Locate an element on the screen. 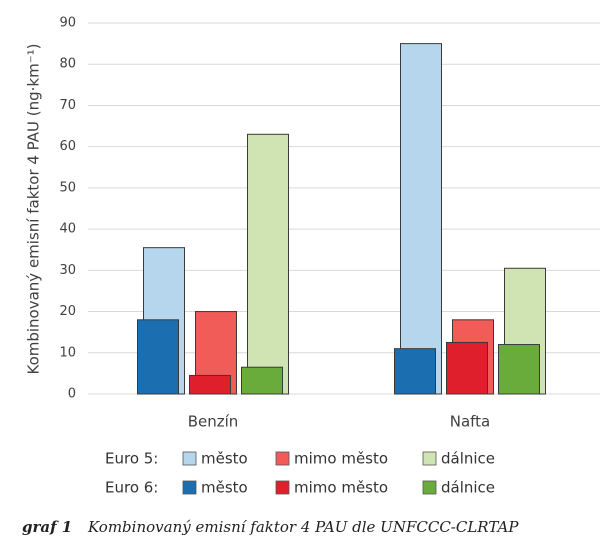 This screenshot has width=606, height=554. y-tick-label: 30 is located at coordinates (67, 270).